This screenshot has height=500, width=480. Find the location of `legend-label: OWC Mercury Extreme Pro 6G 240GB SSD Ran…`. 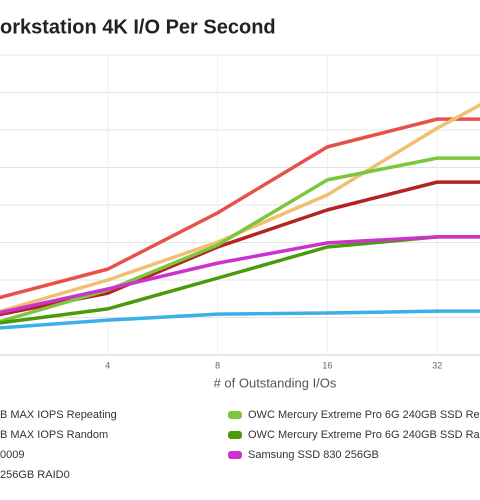

legend-label: OWC Mercury Extreme Pro 6G 240GB SSD Ran… is located at coordinates (364, 435).